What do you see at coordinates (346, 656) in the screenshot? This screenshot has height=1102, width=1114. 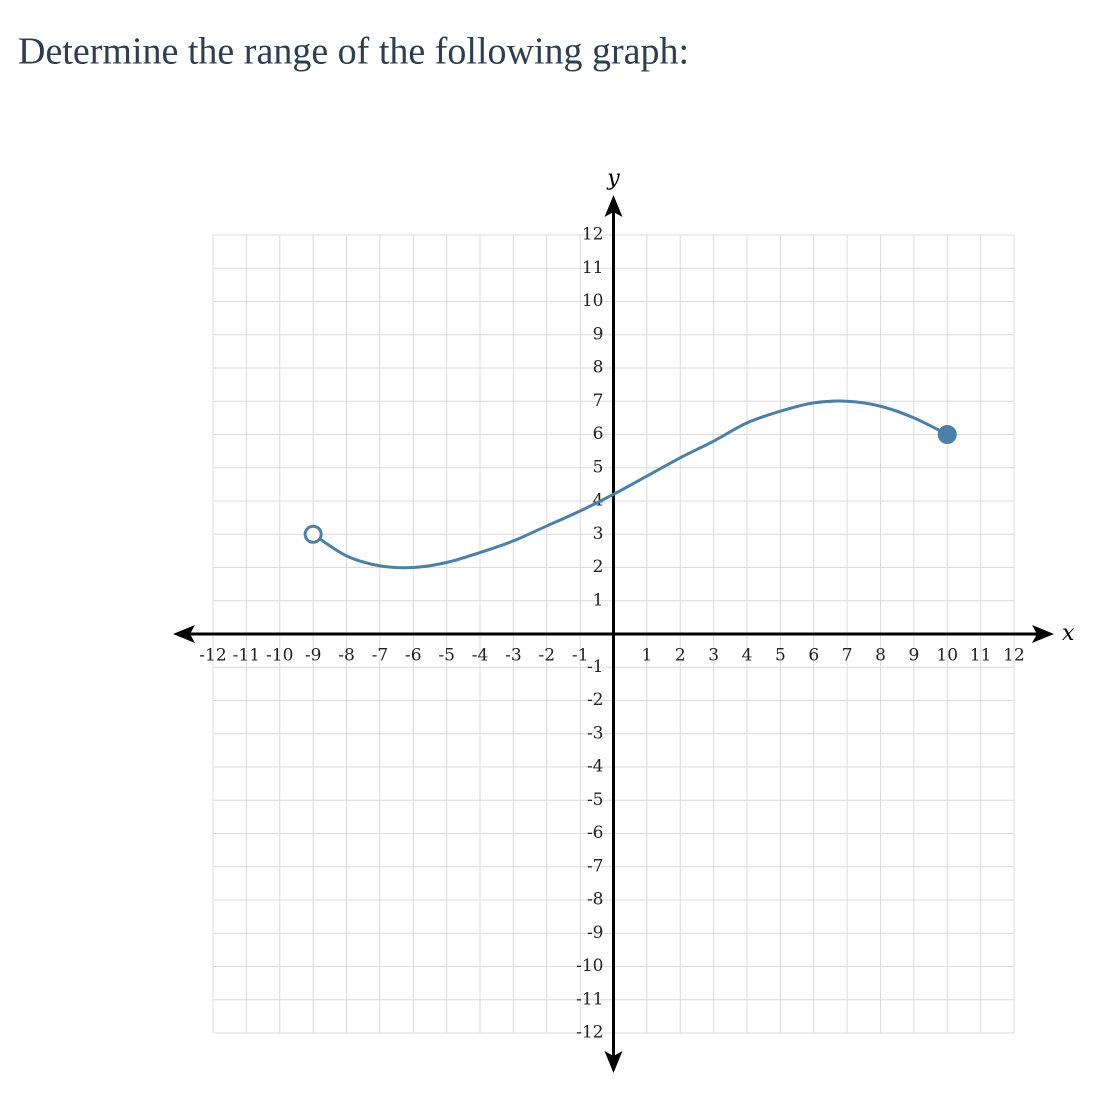 I see `x-tick-label: -8` at bounding box center [346, 656].